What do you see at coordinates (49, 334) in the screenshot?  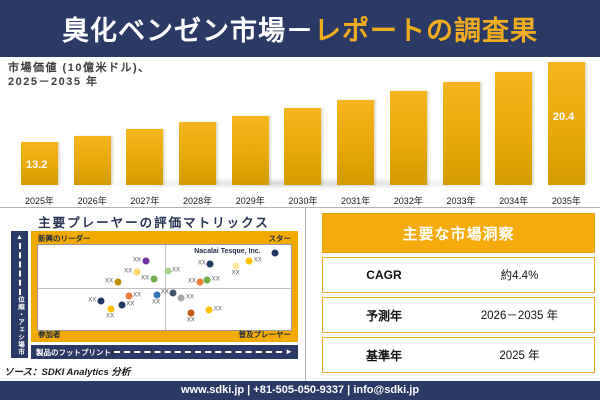 I see `quadrant-label-participants: 参加者` at bounding box center [49, 334].